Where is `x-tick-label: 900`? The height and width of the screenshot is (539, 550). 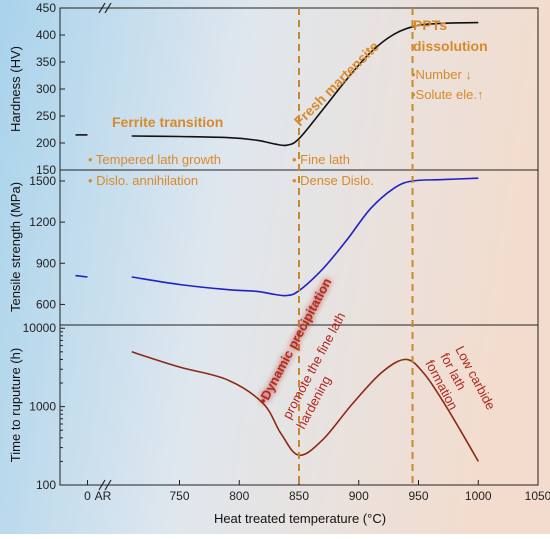
x-tick-label: 900 is located at coordinates (359, 496).